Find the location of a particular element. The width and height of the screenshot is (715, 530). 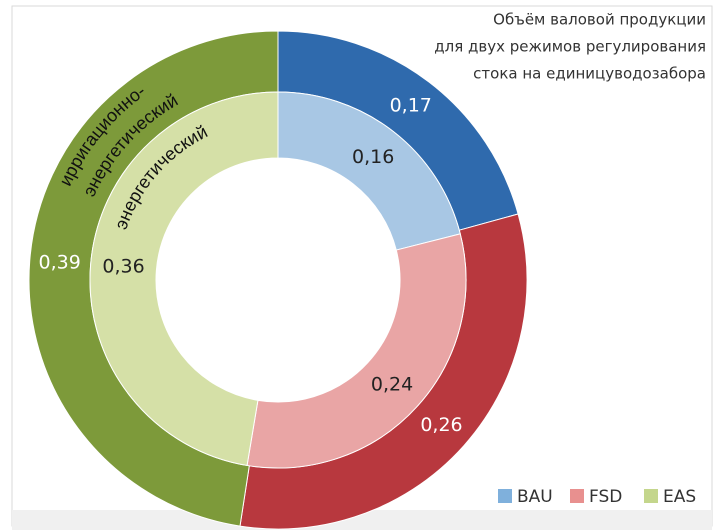

donut-segment is located at coordinates (356, 351).